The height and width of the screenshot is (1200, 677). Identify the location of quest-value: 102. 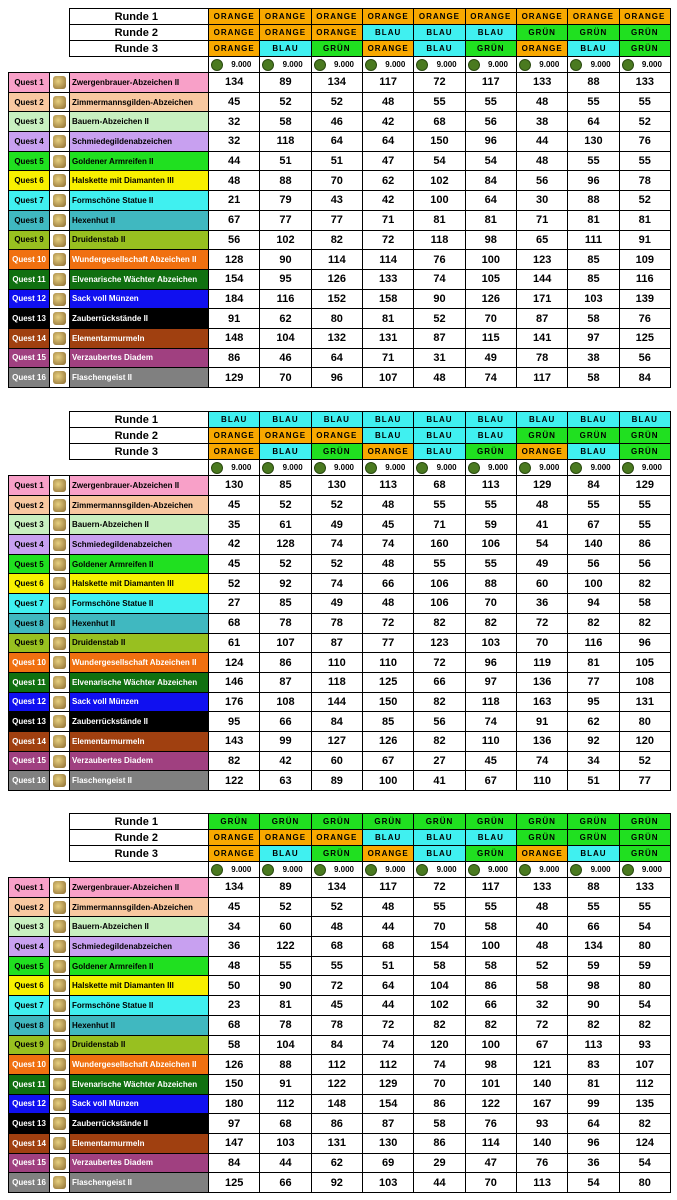
(439, 181).